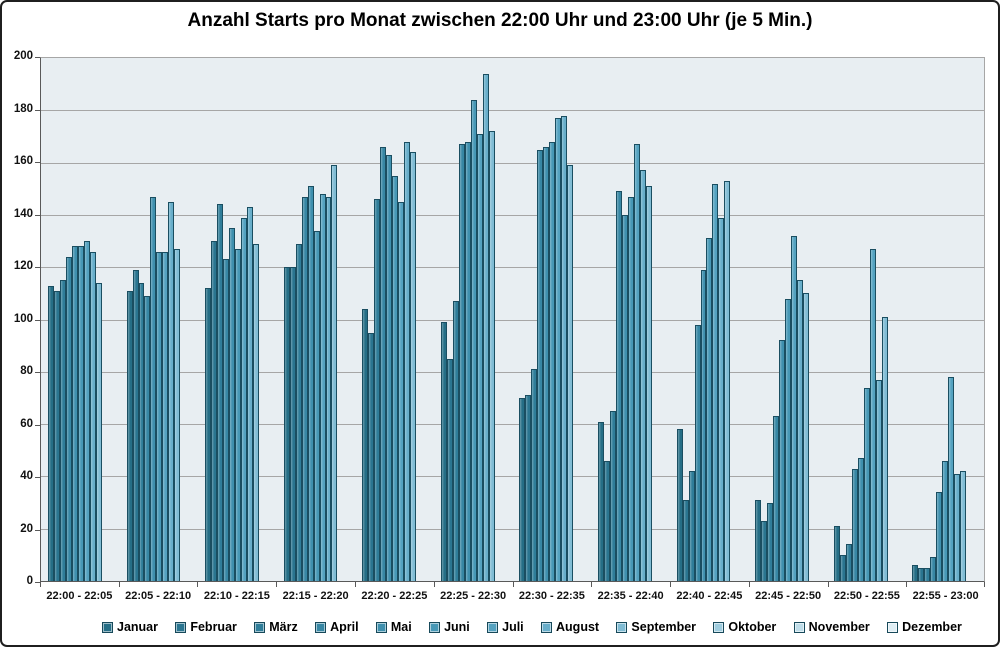 Image resolution: width=1000 pixels, height=647 pixels. I want to click on bar-januar-22:05-22:10, so click(129, 435).